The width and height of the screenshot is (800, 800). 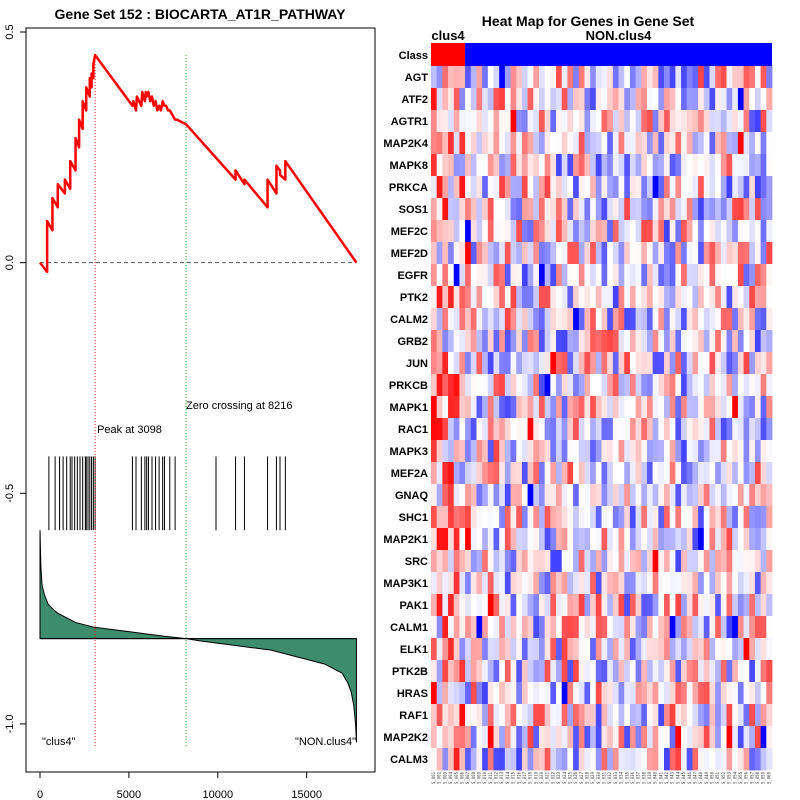 I want to click on sample-label: S_001, so click(x=433, y=777).